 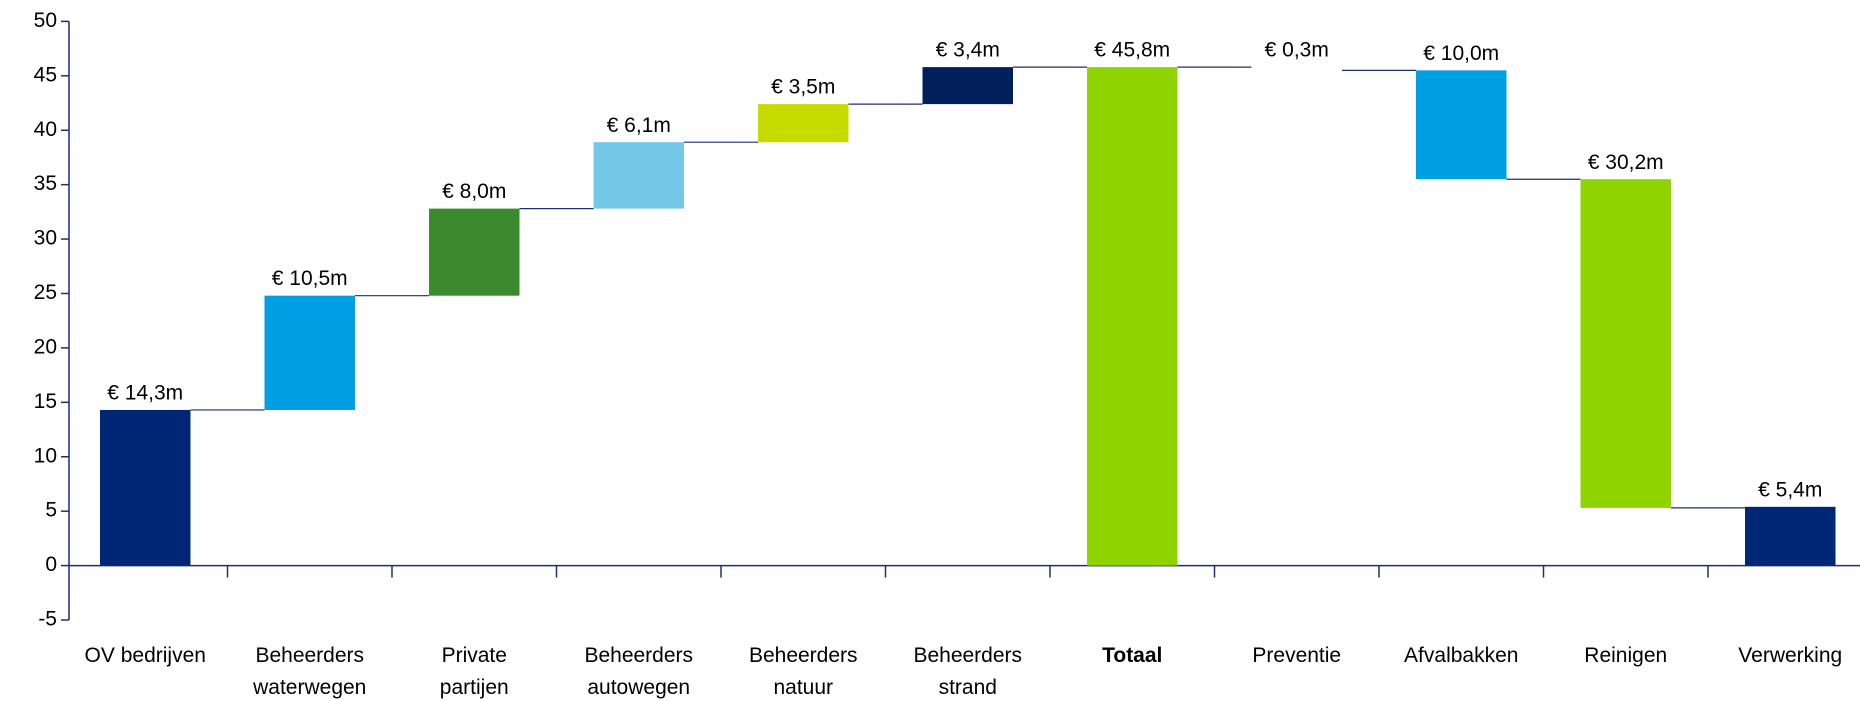 What do you see at coordinates (1625, 655) in the screenshot?
I see `x-tick-label: Reinigen` at bounding box center [1625, 655].